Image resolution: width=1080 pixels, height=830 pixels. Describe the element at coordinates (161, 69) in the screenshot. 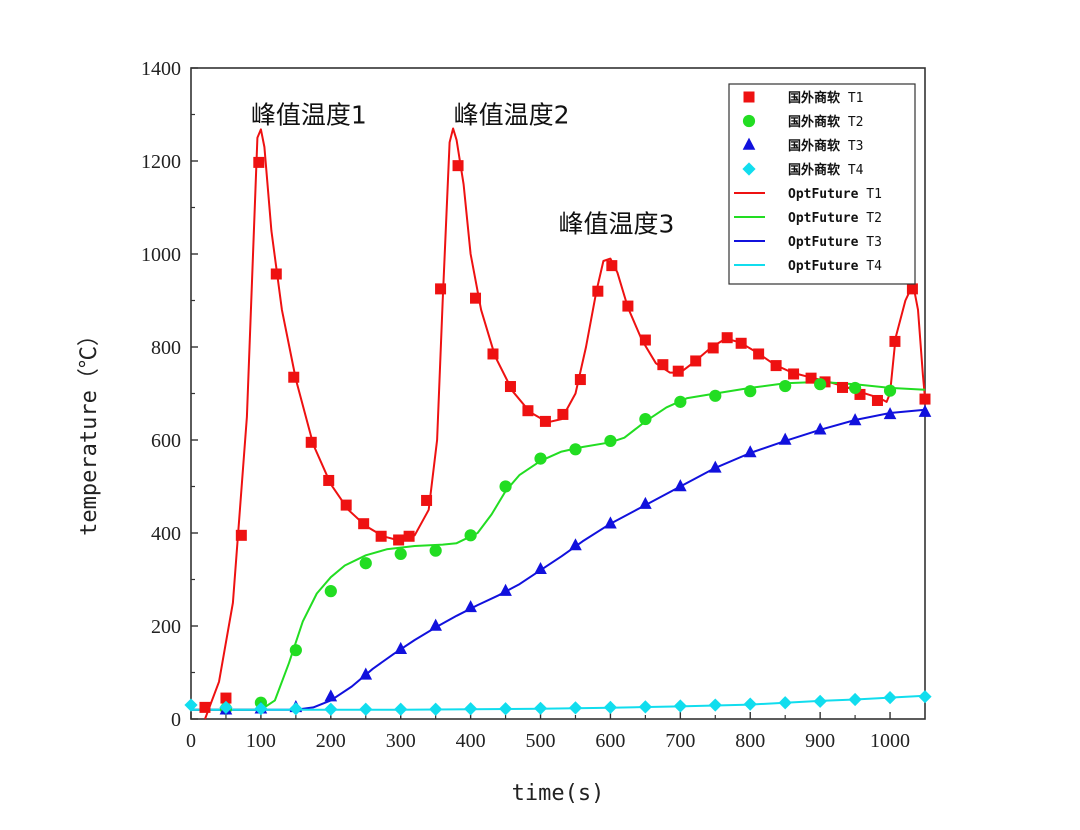

I see `y-tick-label: 1400` at that location.